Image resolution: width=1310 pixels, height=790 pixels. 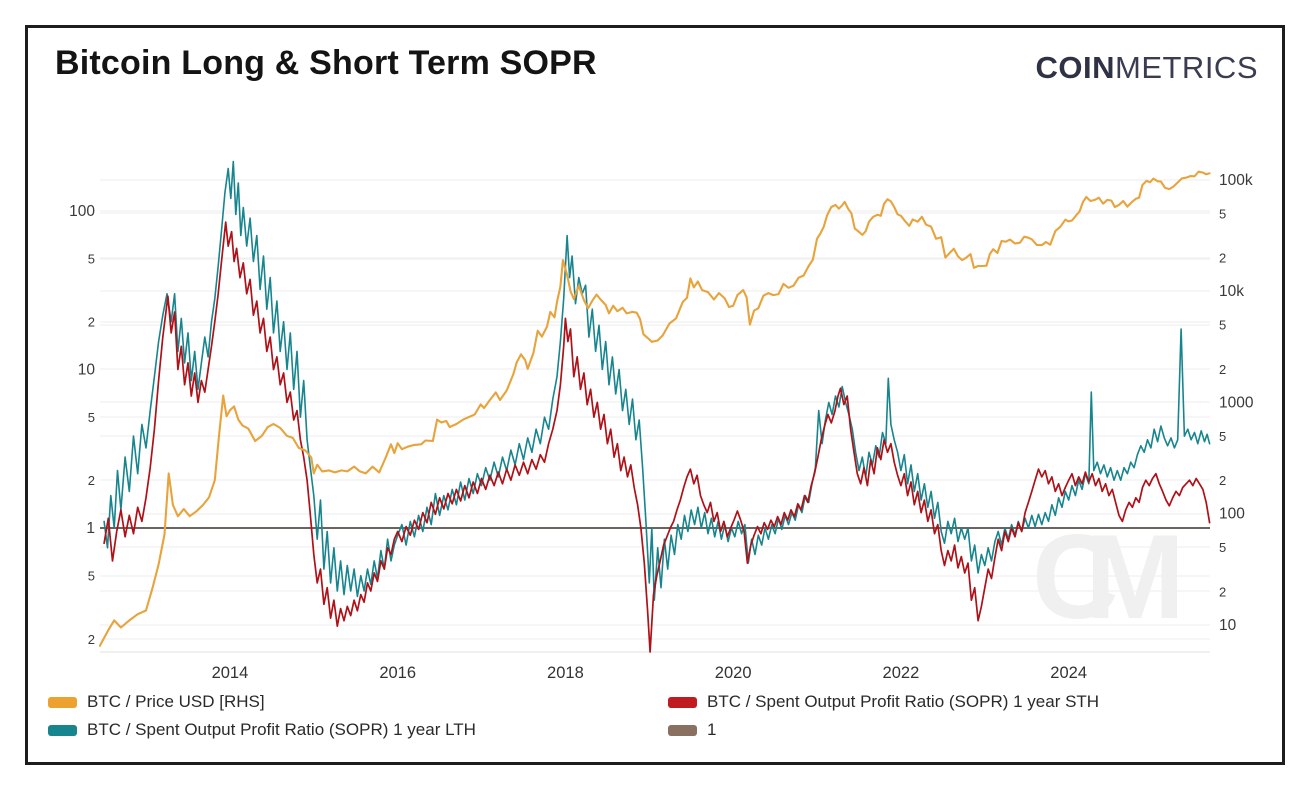 What do you see at coordinates (397, 673) in the screenshot?
I see `x-axis-tick-label: 2016` at bounding box center [397, 673].